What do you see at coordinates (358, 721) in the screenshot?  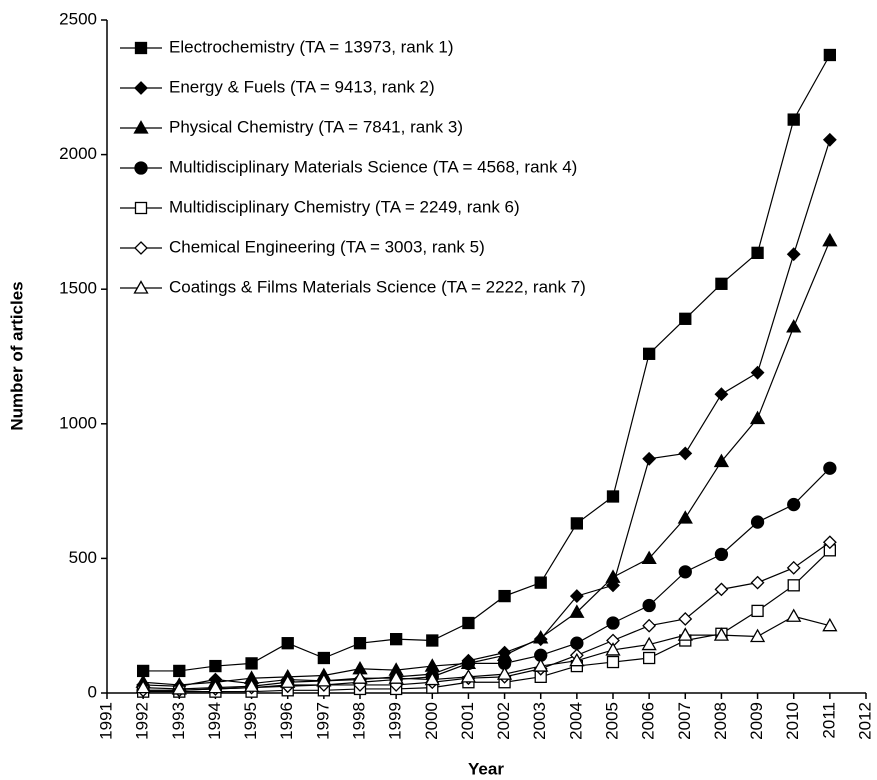 I see `x-tick-label: 1998` at bounding box center [358, 721].